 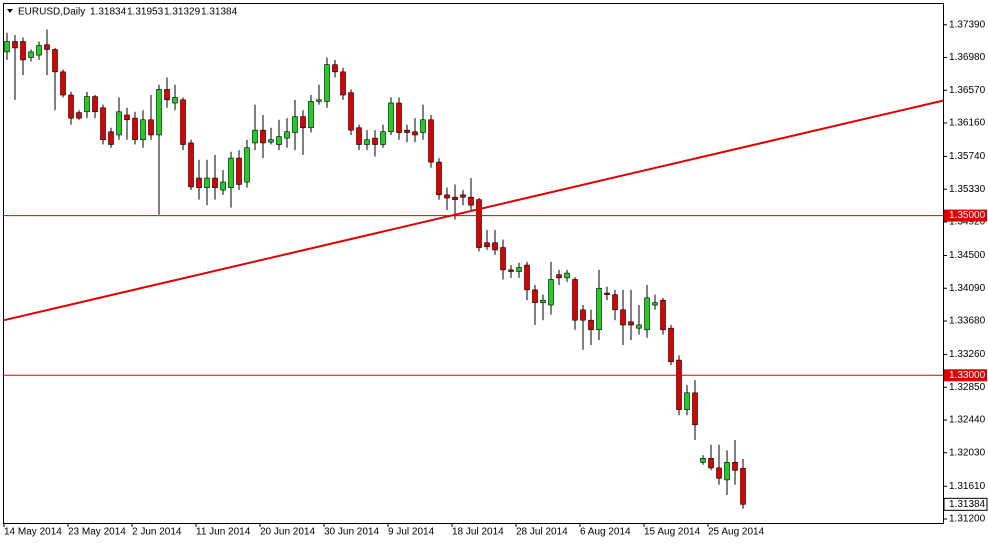 I want to click on y-tick-label: 1.34500, so click(x=967, y=255).